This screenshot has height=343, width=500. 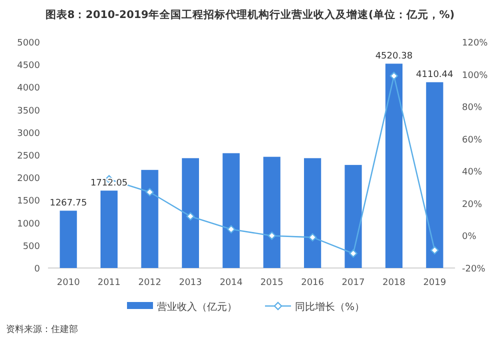 What do you see at coordinates (472, 140) in the screenshot?
I see `y2-tick-label: 60%` at bounding box center [472, 140].